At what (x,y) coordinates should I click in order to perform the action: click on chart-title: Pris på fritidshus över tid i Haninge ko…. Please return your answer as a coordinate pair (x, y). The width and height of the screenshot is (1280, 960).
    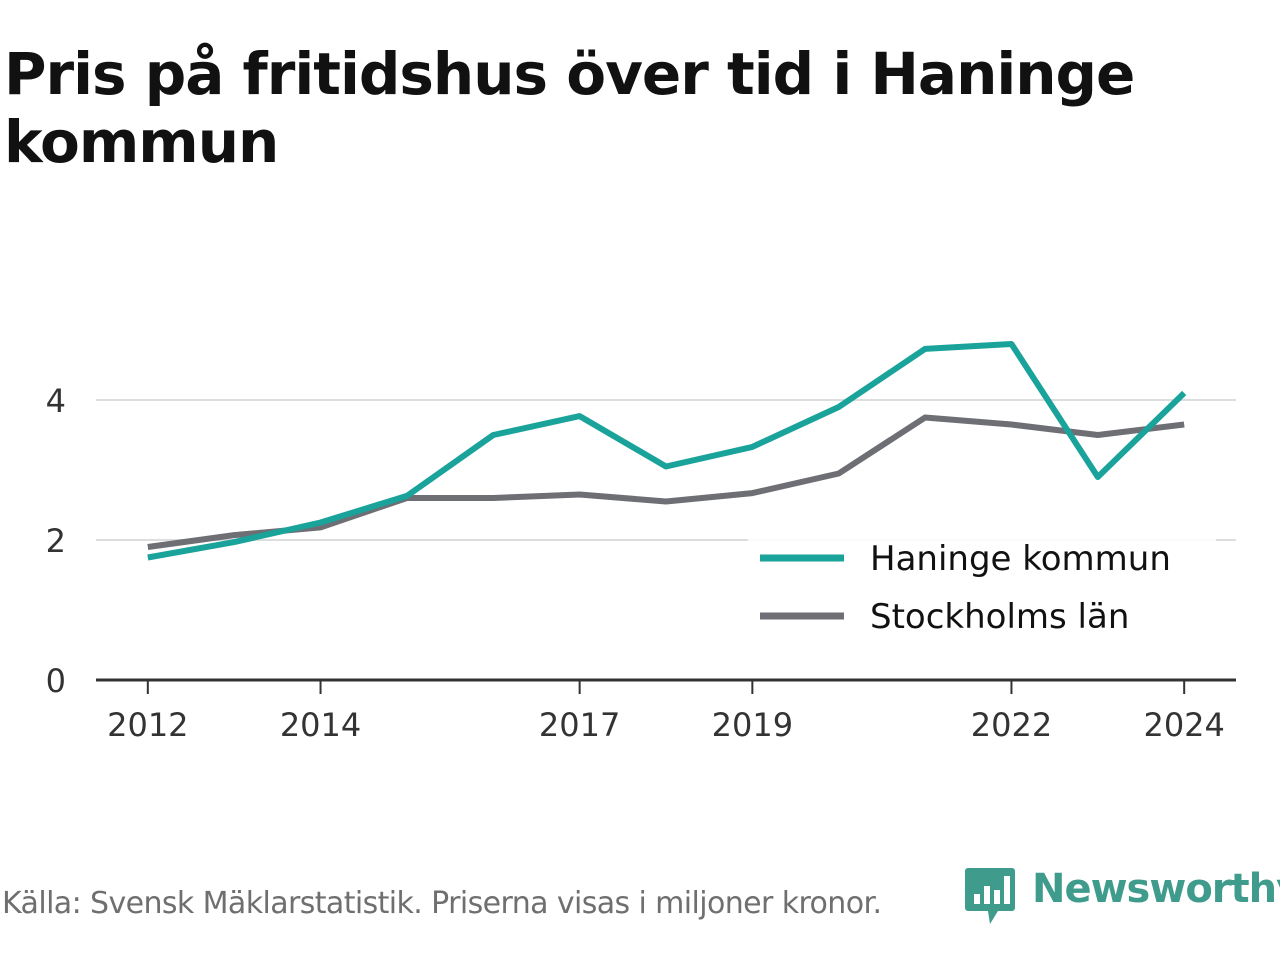
    Looking at the image, I should click on (569, 108).